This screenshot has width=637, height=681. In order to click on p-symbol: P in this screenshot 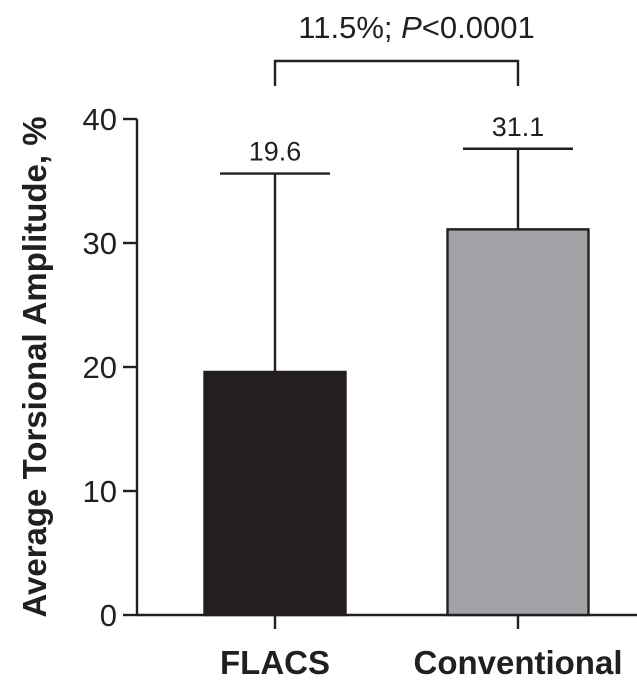, I will do `click(411, 27)`.